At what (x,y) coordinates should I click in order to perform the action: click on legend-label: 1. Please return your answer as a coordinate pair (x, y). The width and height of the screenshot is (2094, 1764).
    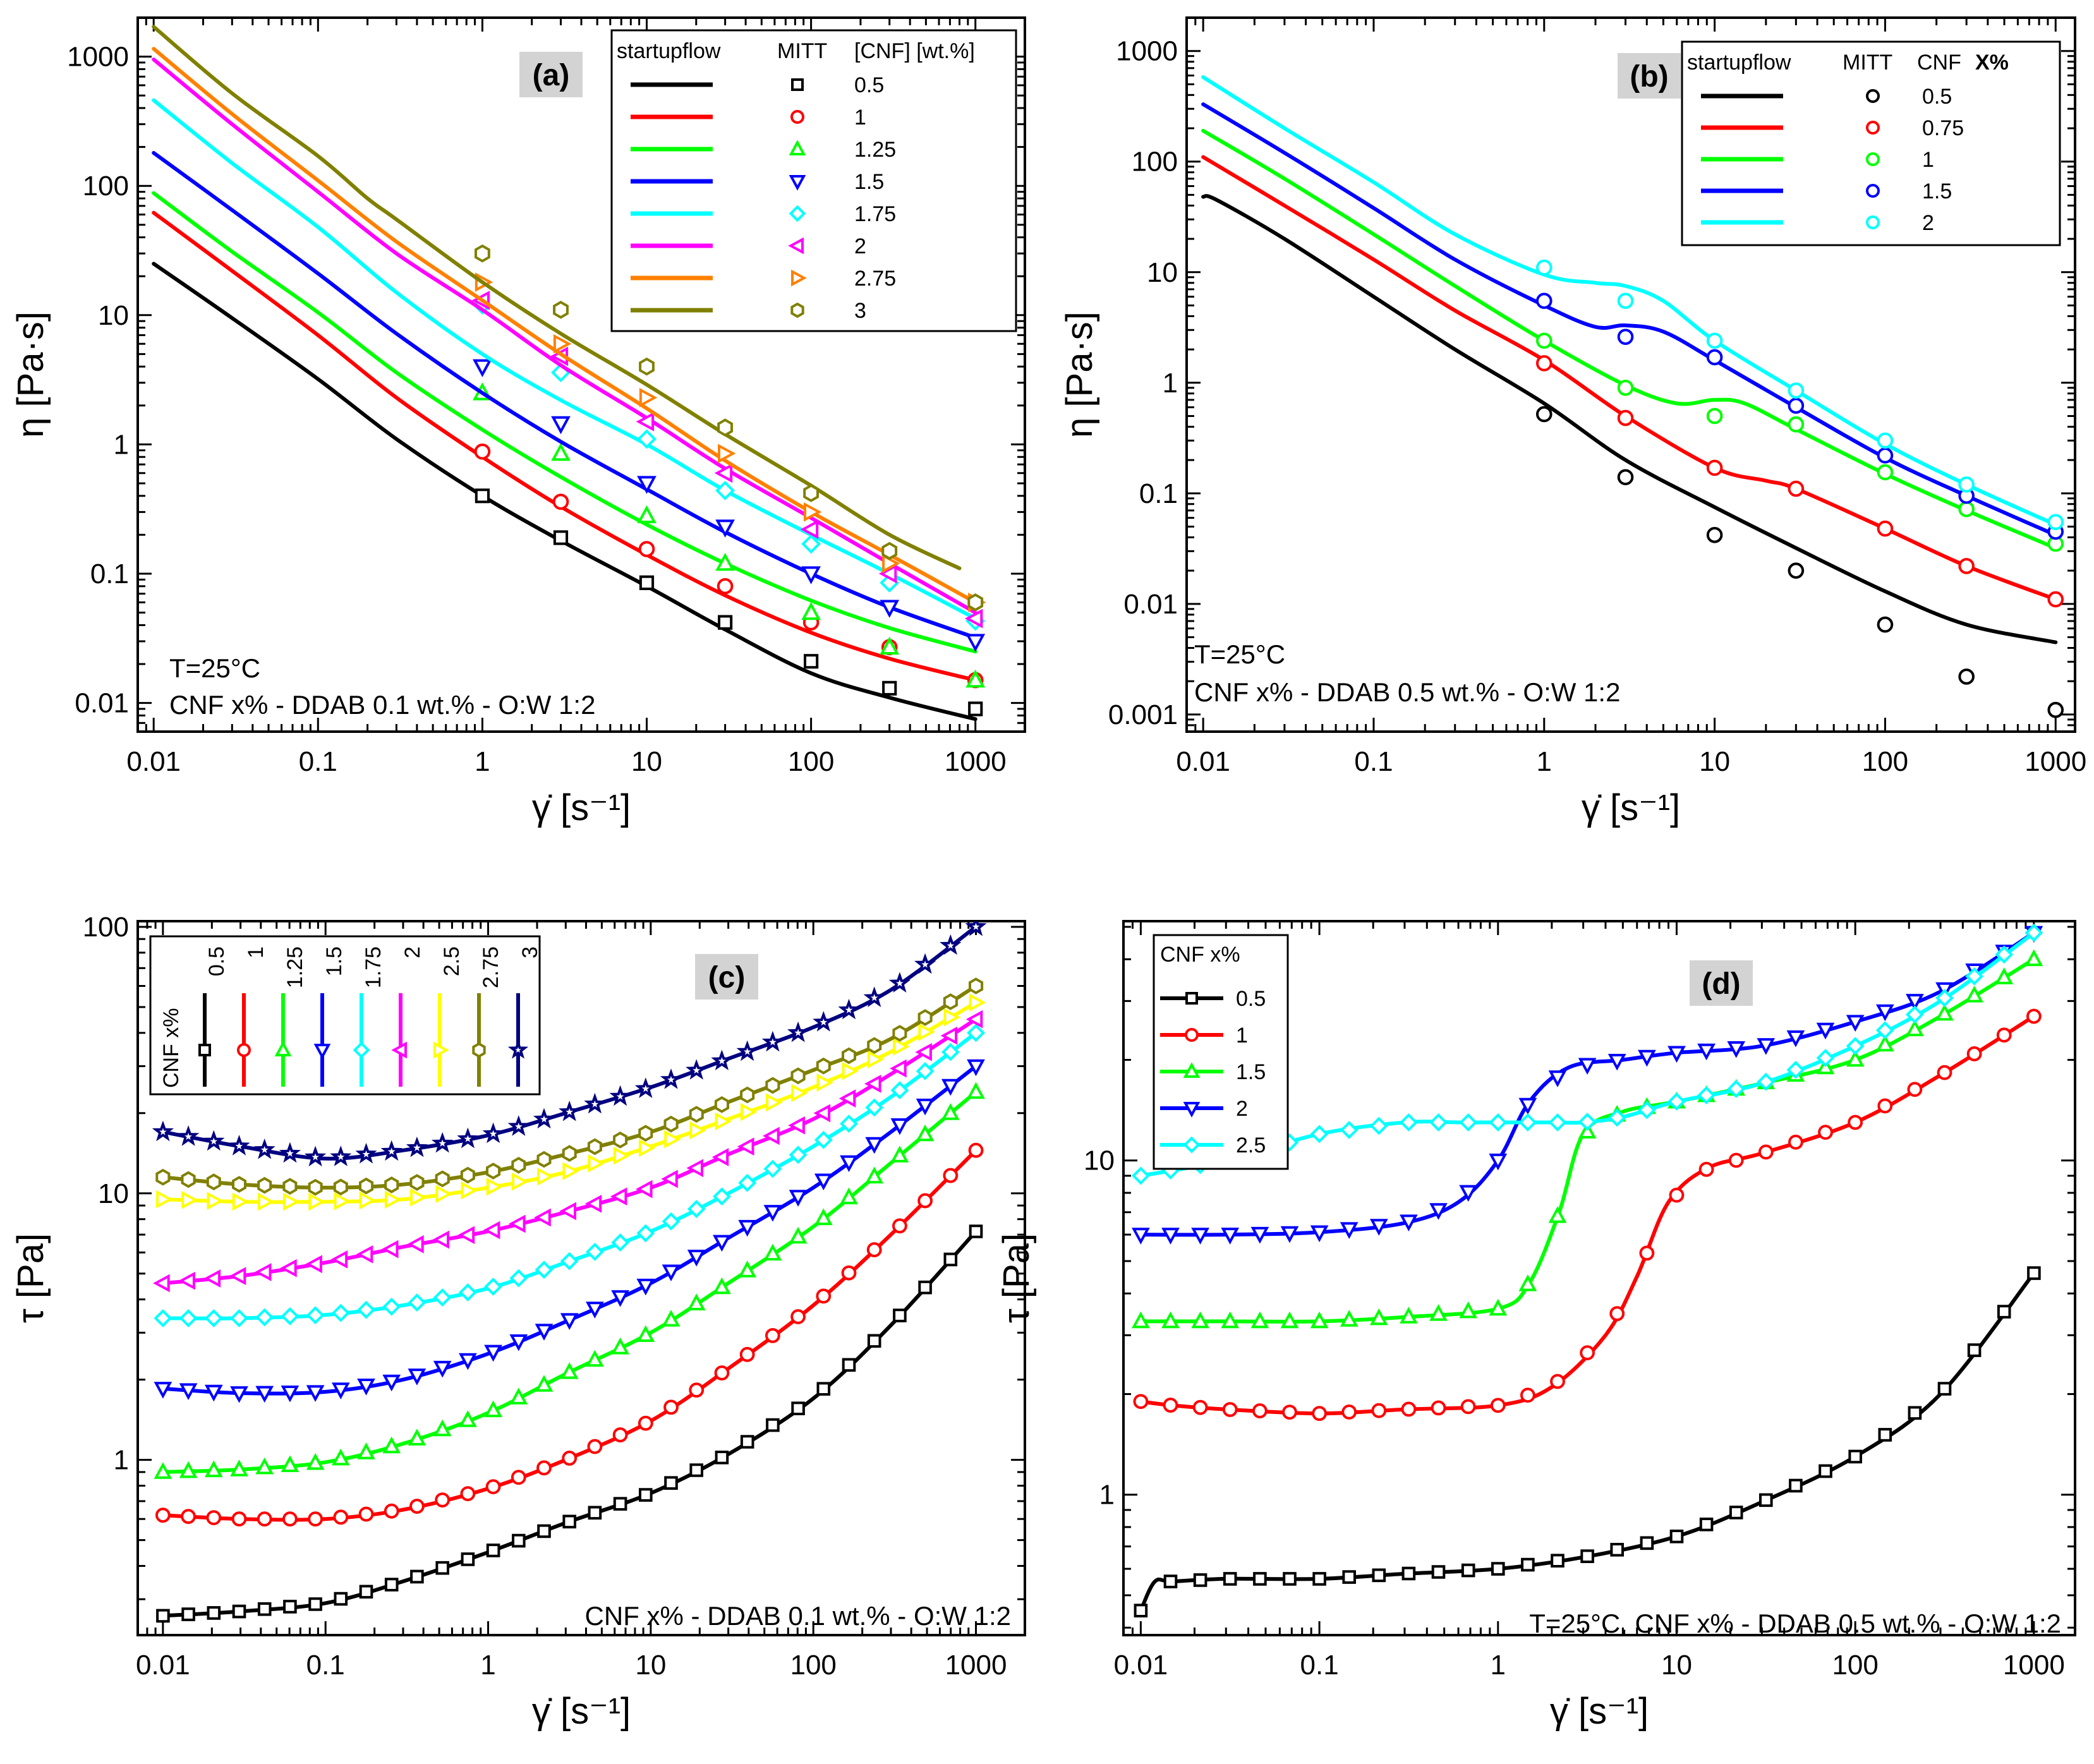
    Looking at the image, I should click on (1242, 1036).